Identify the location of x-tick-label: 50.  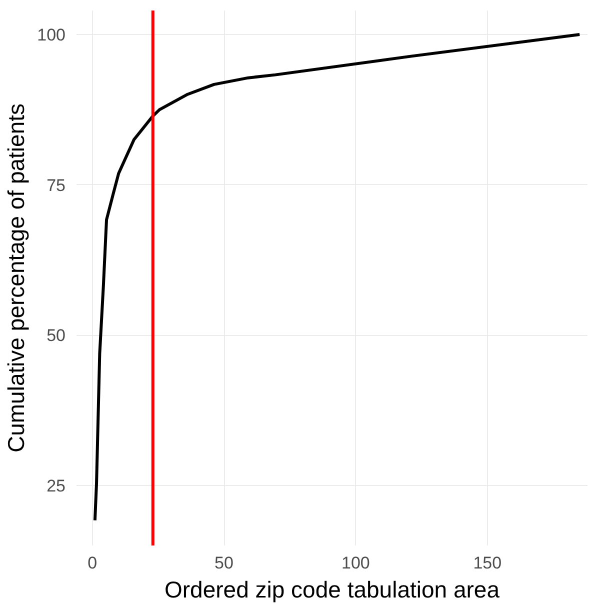
(224, 563).